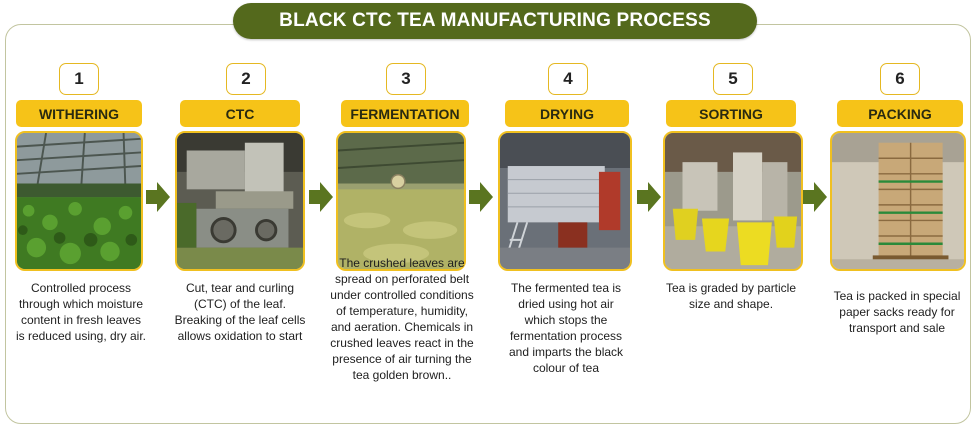  I want to click on diagram-title: BLACK CTC TEA MANUFACTURING PROCESS, so click(495, 21).